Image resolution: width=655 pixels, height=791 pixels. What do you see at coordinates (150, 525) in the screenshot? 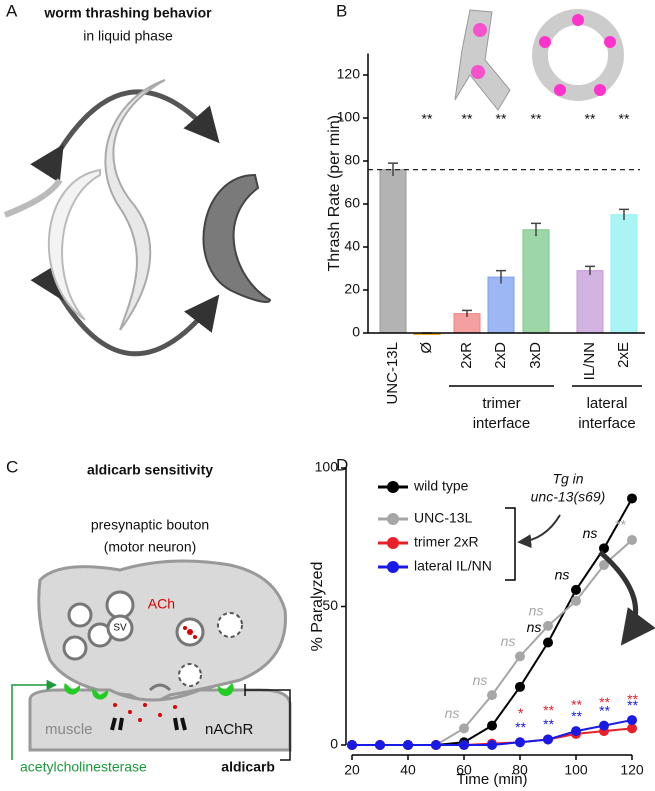
I see `label: presynaptic bouton` at bounding box center [150, 525].